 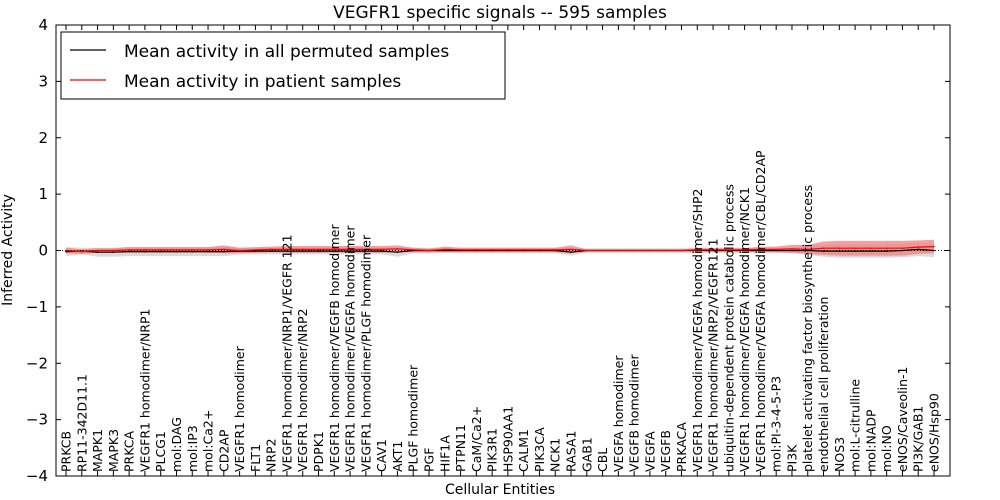 I want to click on y-tick-label: 0, so click(x=43, y=251).